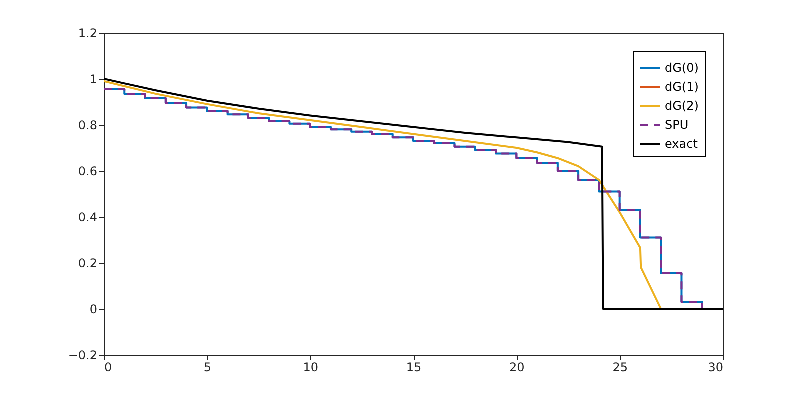 This screenshot has width=800, height=400. I want to click on y-tick-label: 1.2, so click(88, 33).